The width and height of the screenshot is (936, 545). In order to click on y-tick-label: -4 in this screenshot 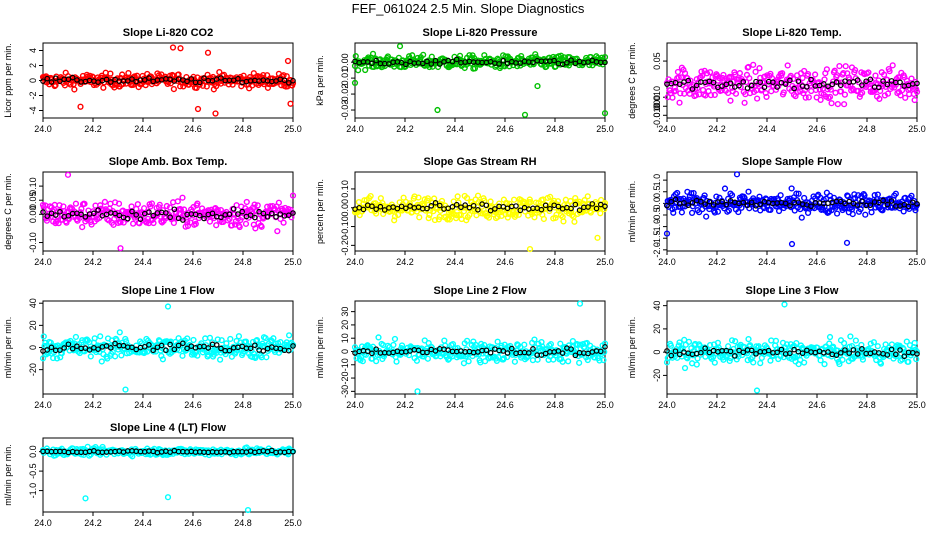, I will do `click(33, 110)`.